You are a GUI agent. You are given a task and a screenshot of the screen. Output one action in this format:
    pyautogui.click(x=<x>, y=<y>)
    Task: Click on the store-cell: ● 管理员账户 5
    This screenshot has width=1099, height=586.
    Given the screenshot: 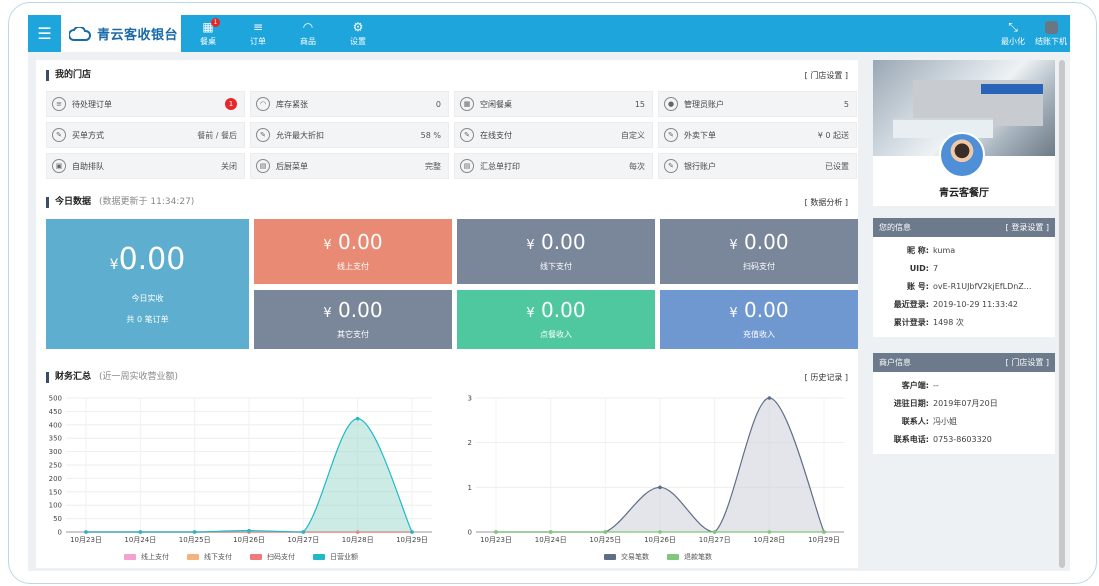 What is the action you would take?
    pyautogui.click(x=757, y=104)
    